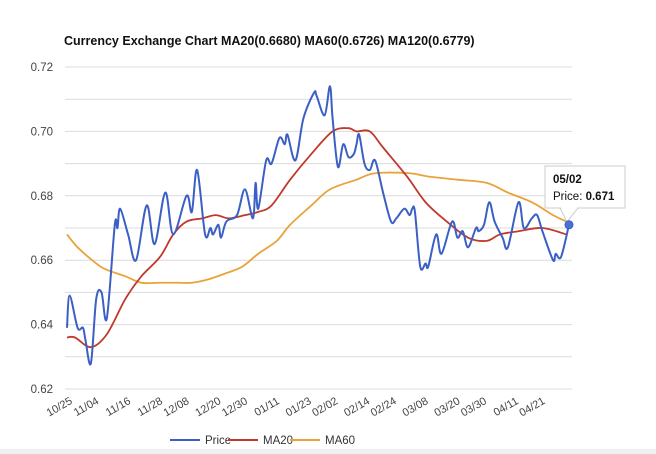  I want to click on y-tick-label: 0.68, so click(42, 197).